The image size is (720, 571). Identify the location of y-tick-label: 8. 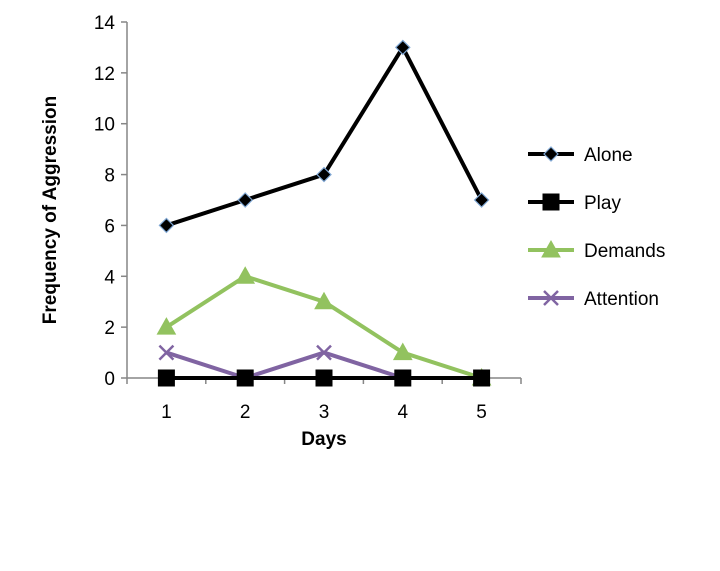
(109, 176).